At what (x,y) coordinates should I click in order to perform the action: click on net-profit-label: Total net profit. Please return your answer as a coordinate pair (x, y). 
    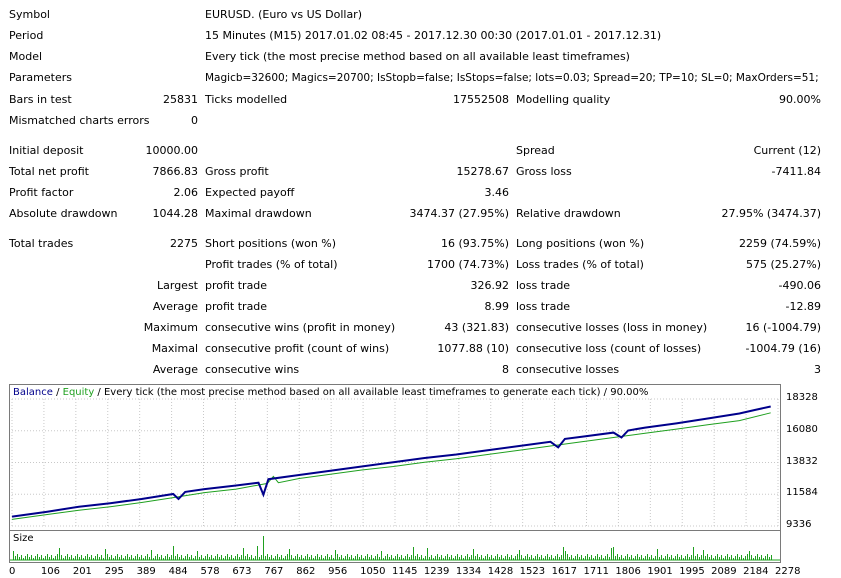
    Looking at the image, I should click on (49, 171).